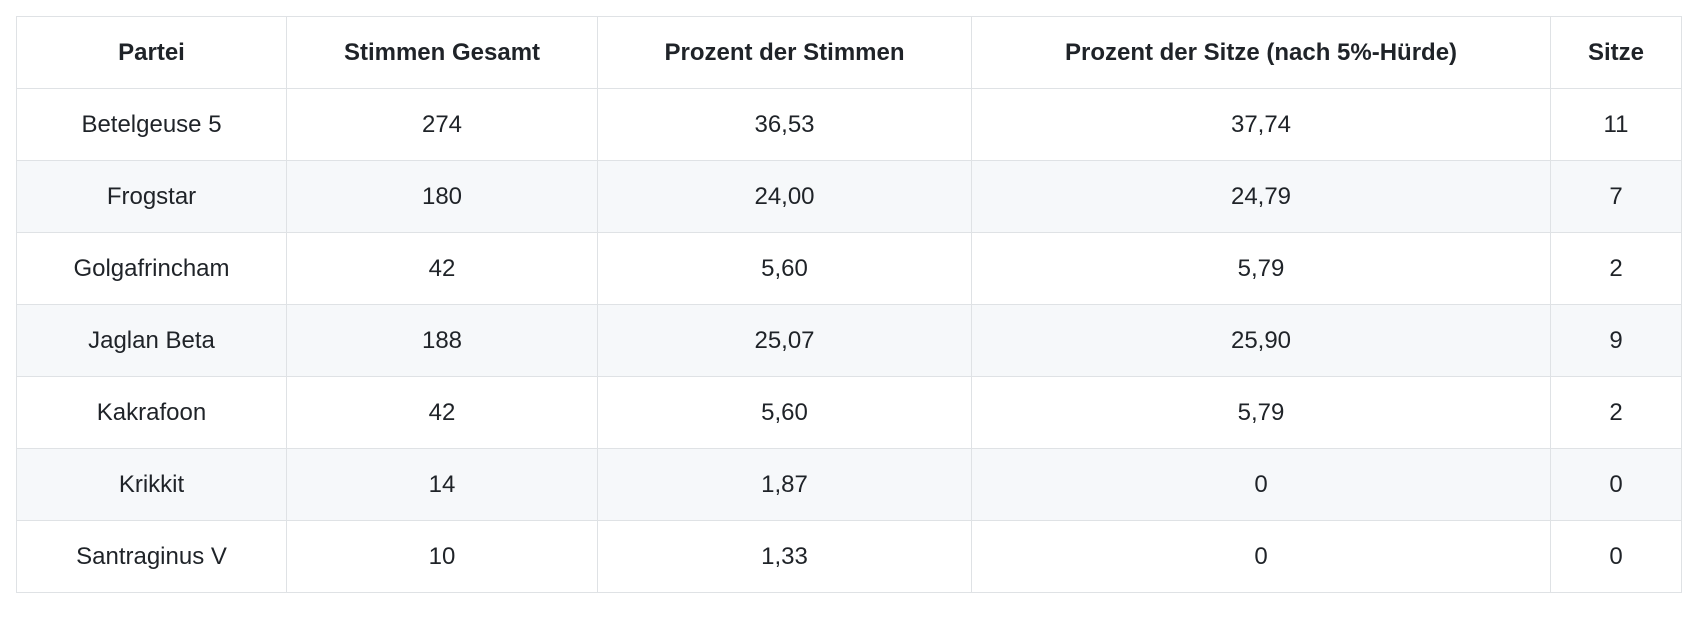 Image resolution: width=1698 pixels, height=618 pixels. What do you see at coordinates (784, 124) in the screenshot?
I see `cell-prozent-der-stimmen: 36,53` at bounding box center [784, 124].